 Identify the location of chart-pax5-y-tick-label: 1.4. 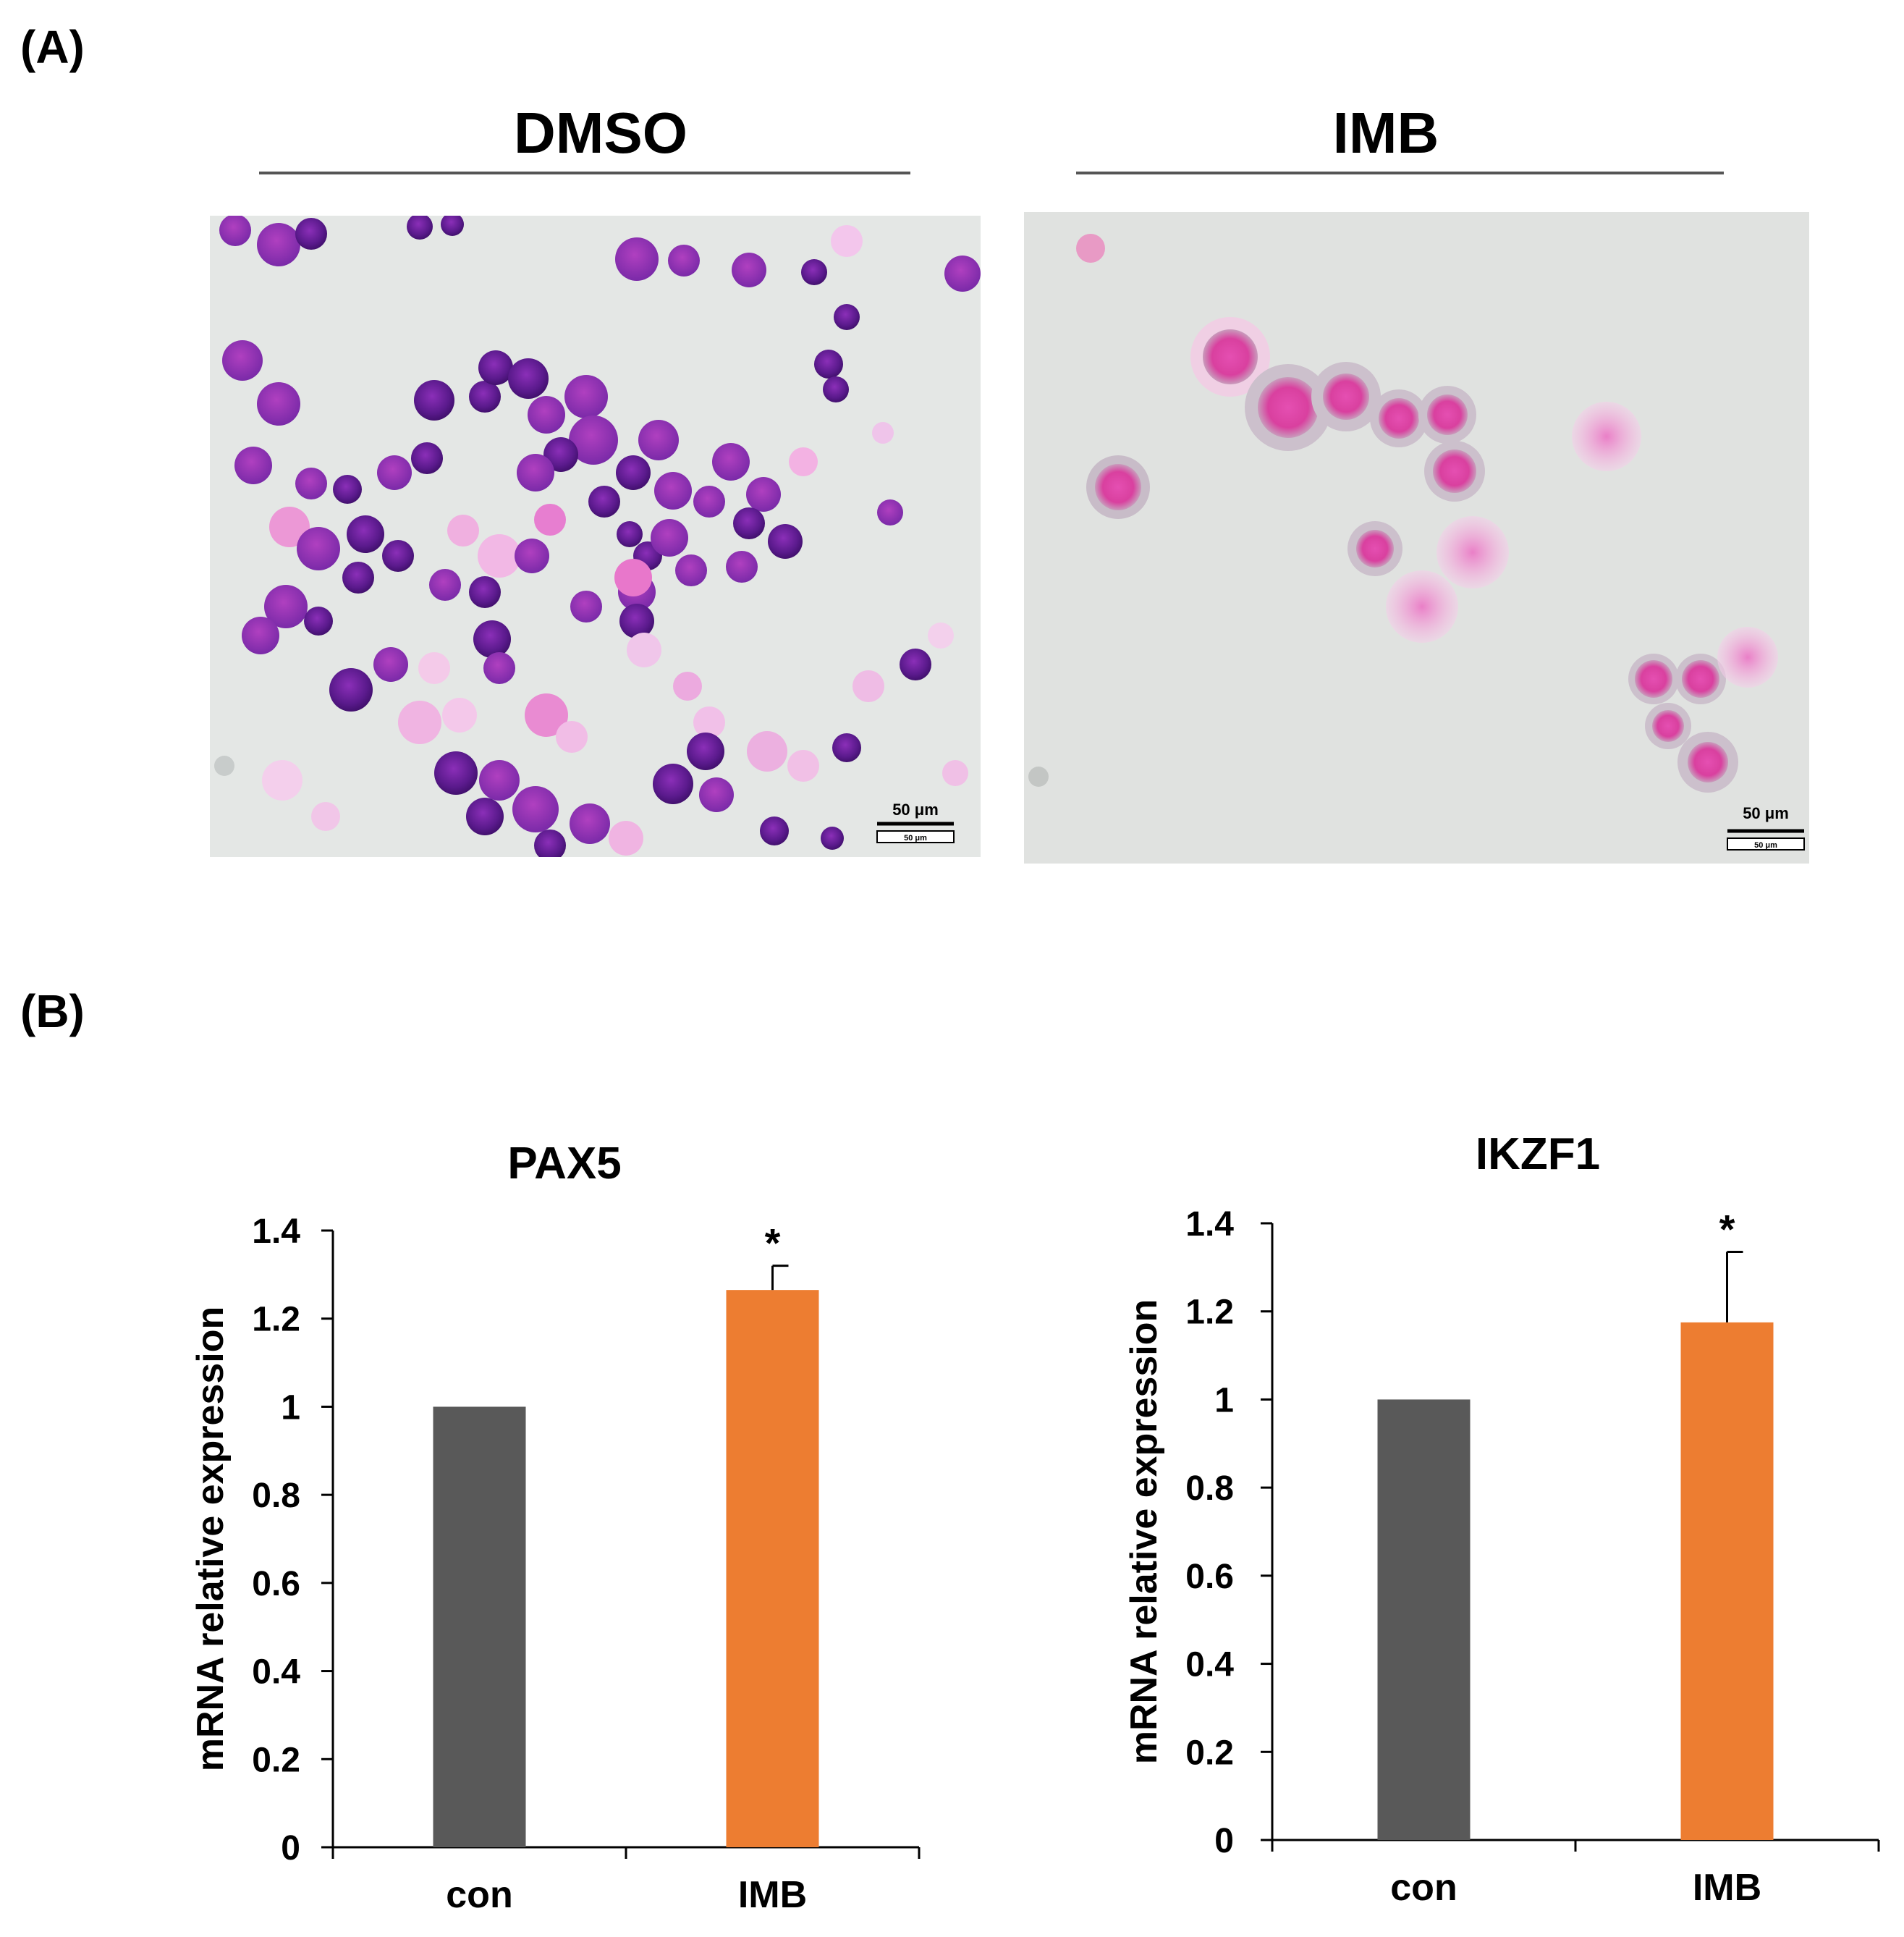
(276, 1231).